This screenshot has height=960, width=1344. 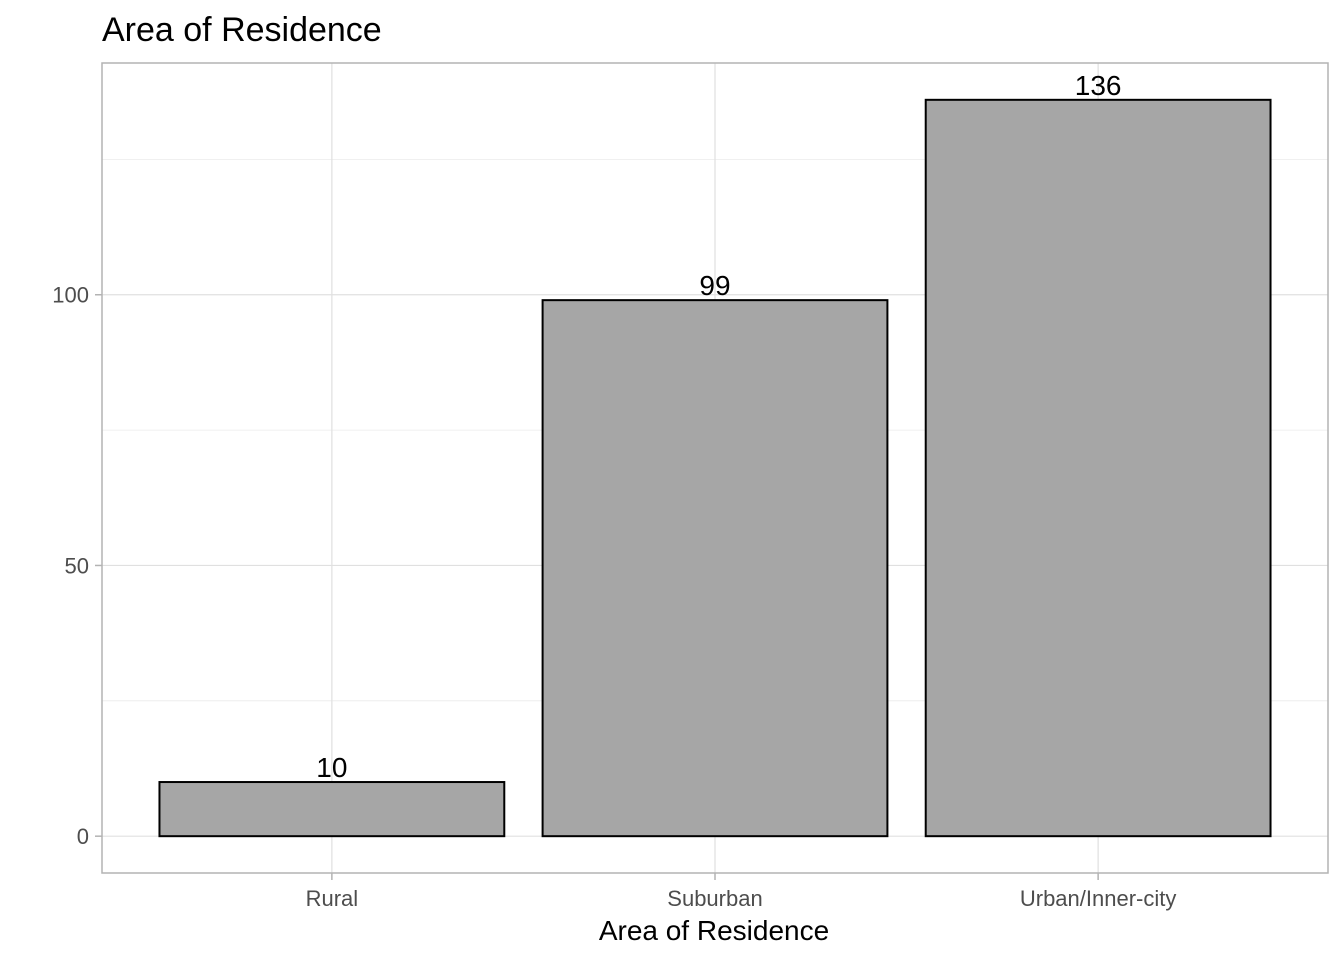 I want to click on x-tick-label: Rural, so click(x=332, y=898).